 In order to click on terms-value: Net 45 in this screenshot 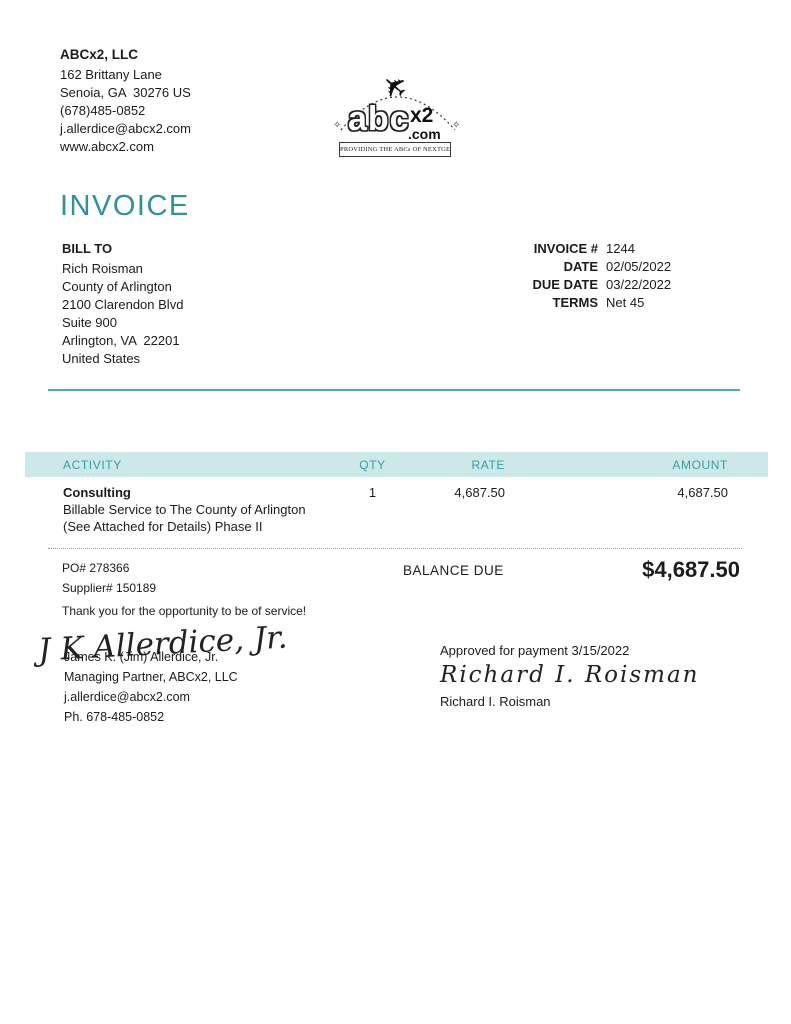, I will do `click(625, 302)`.